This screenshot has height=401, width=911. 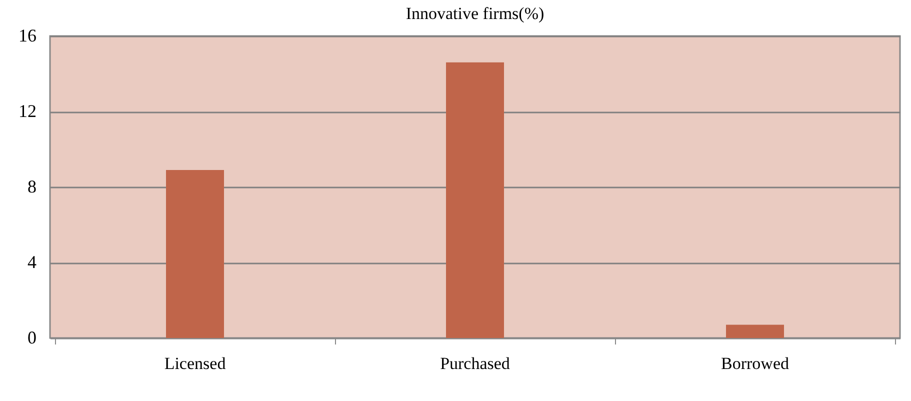 What do you see at coordinates (27, 111) in the screenshot?
I see `y-tick-label: 12` at bounding box center [27, 111].